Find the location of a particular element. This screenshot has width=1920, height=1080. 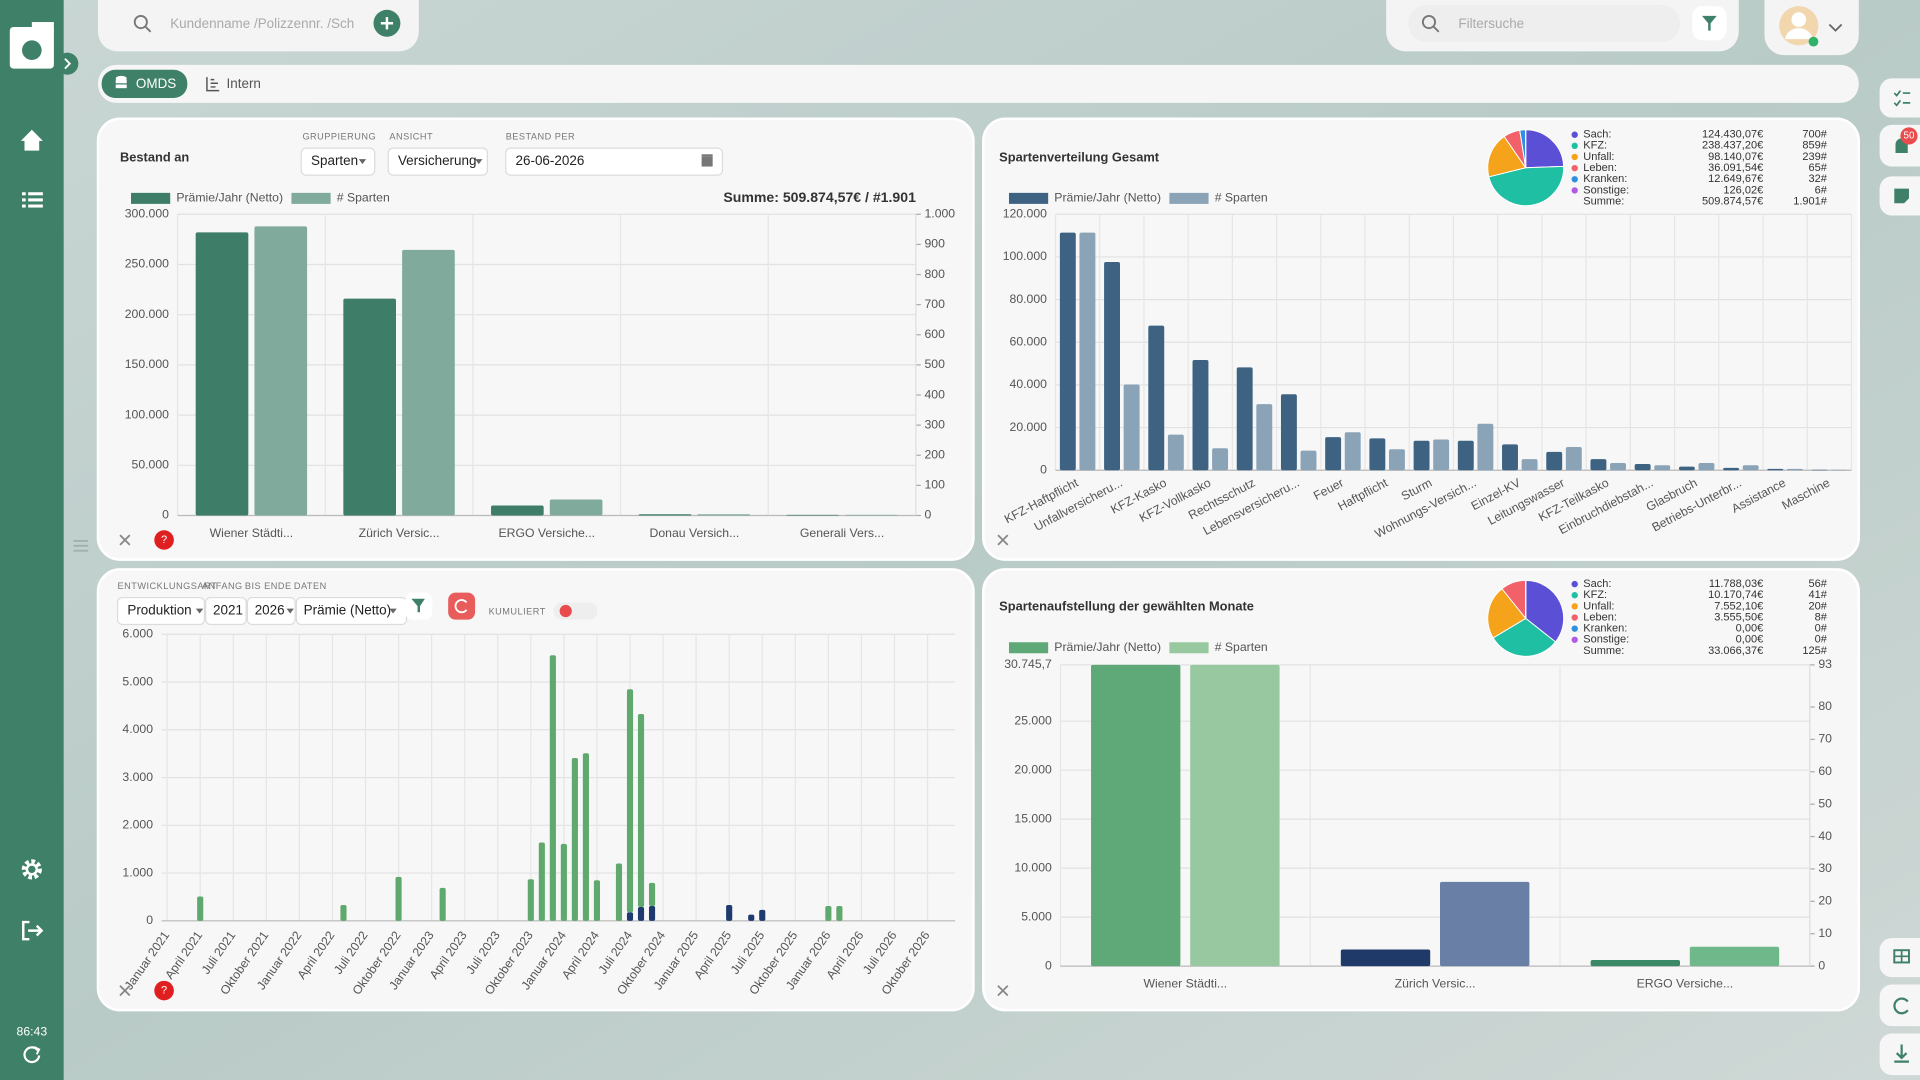

notifications-button-part is located at coordinates (1909, 136).